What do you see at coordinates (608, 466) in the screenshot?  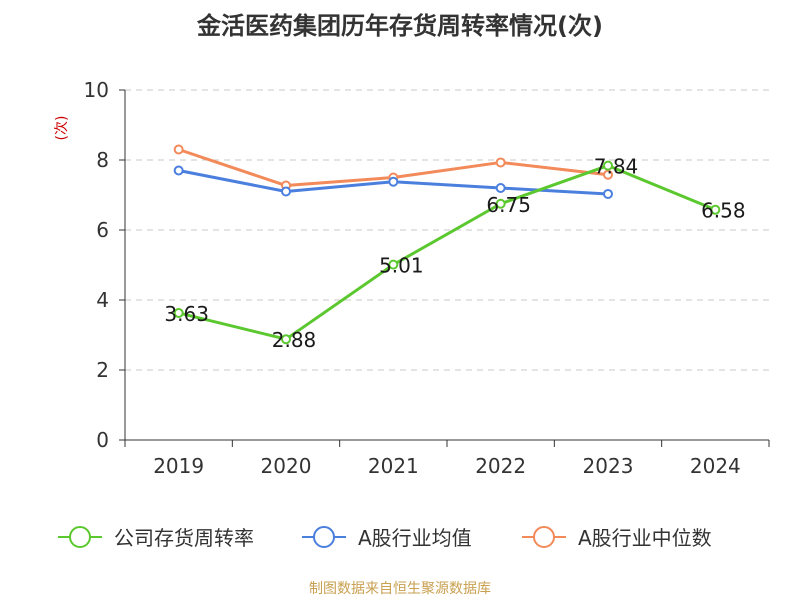 I see `x-tick-label: 2023` at bounding box center [608, 466].